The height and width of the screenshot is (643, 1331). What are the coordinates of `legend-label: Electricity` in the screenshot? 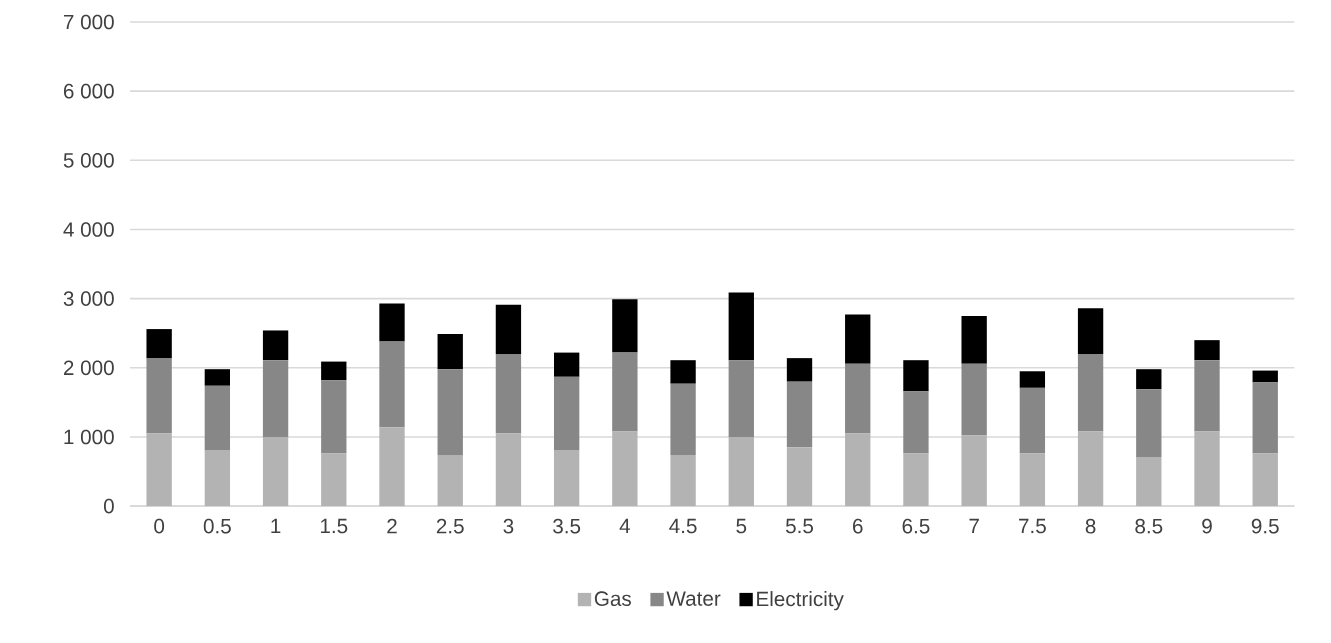 It's located at (800, 601).